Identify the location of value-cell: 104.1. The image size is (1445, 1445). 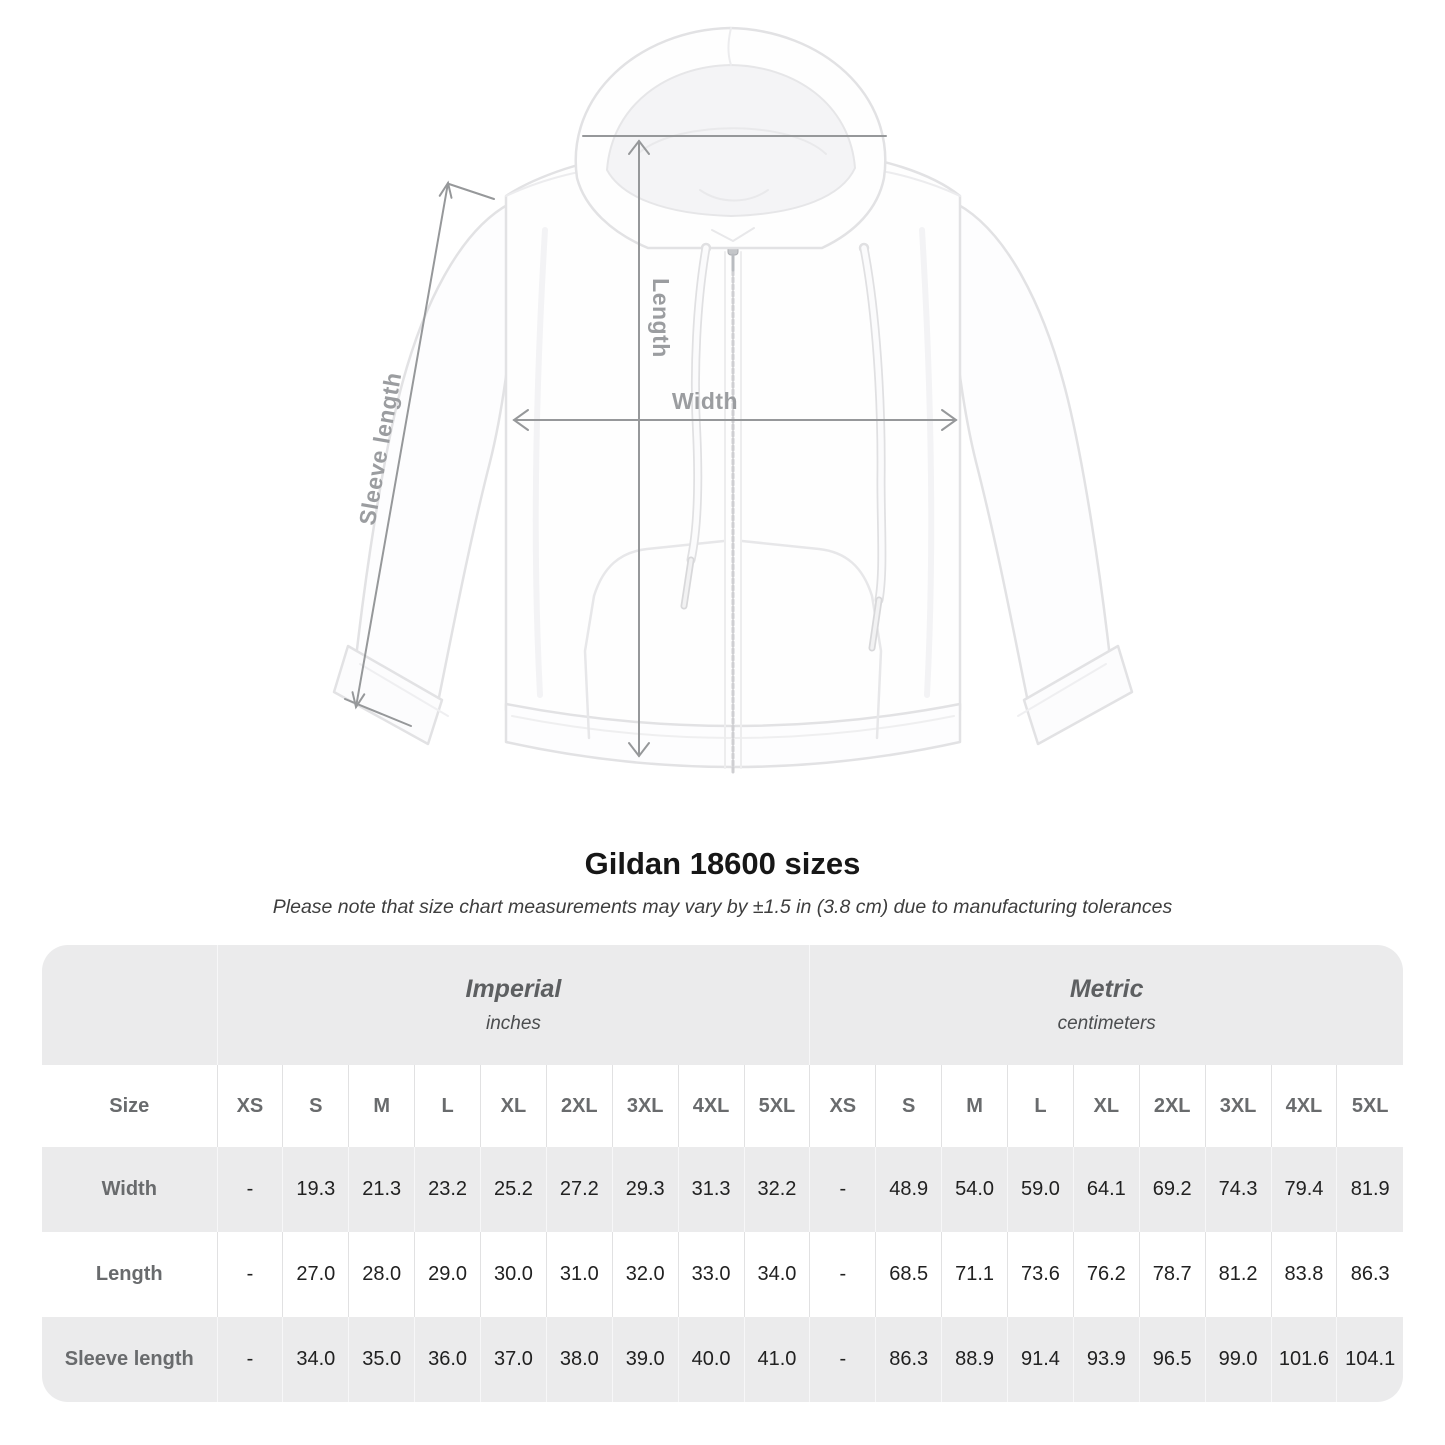
(1369, 1359).